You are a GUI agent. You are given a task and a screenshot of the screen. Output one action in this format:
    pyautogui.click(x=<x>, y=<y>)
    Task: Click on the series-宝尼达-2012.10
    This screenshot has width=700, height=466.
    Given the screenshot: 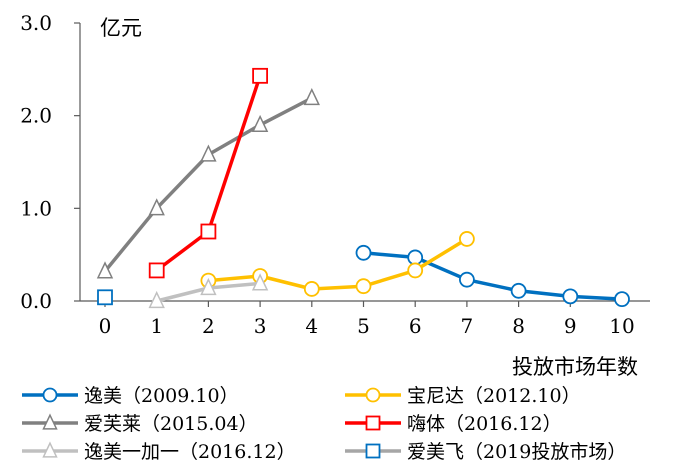 What is the action you would take?
    pyautogui.click(x=337, y=264)
    